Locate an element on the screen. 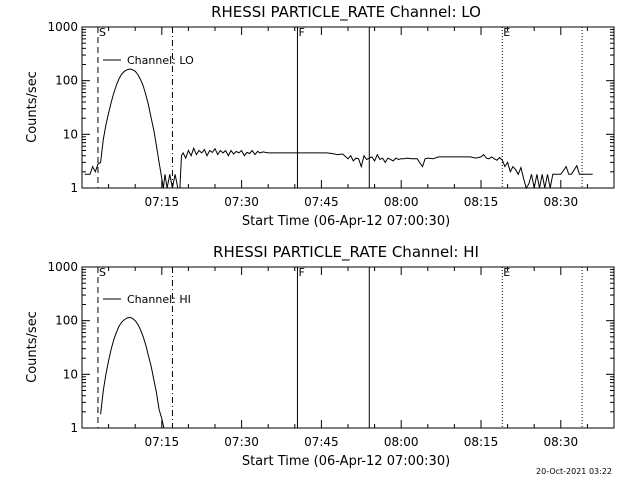 This screenshot has width=640, height=480. chart-title: RHESSI PARTICLE_RATE Channel: LO is located at coordinates (346, 12).